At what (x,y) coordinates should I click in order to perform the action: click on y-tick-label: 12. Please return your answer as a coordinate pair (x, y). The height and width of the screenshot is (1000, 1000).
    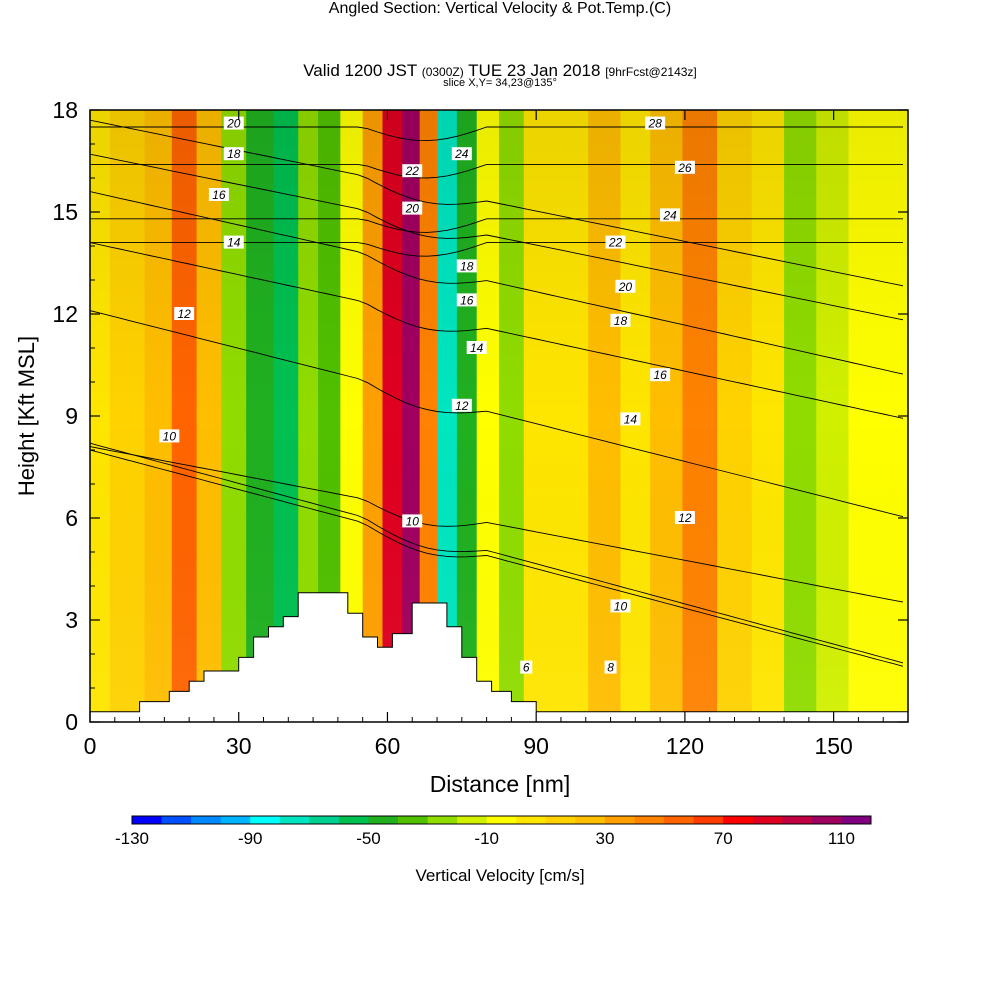
    Looking at the image, I should click on (65, 314).